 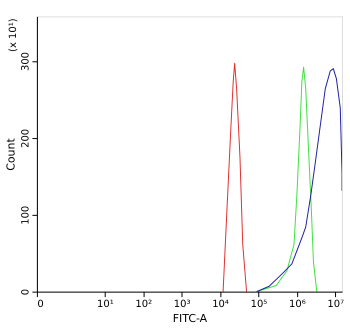 What do you see at coordinates (26, 215) in the screenshot?
I see `y-tick-label: 100` at bounding box center [26, 215].